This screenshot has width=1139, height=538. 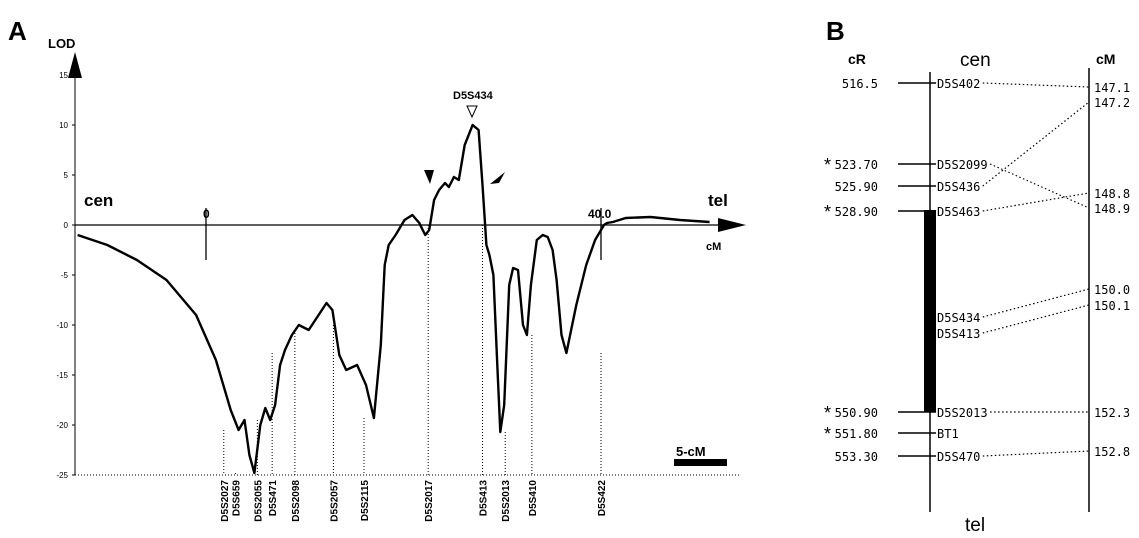 What do you see at coordinates (473, 96) in the screenshot?
I see `peak-marker-label: D5S434` at bounding box center [473, 96].